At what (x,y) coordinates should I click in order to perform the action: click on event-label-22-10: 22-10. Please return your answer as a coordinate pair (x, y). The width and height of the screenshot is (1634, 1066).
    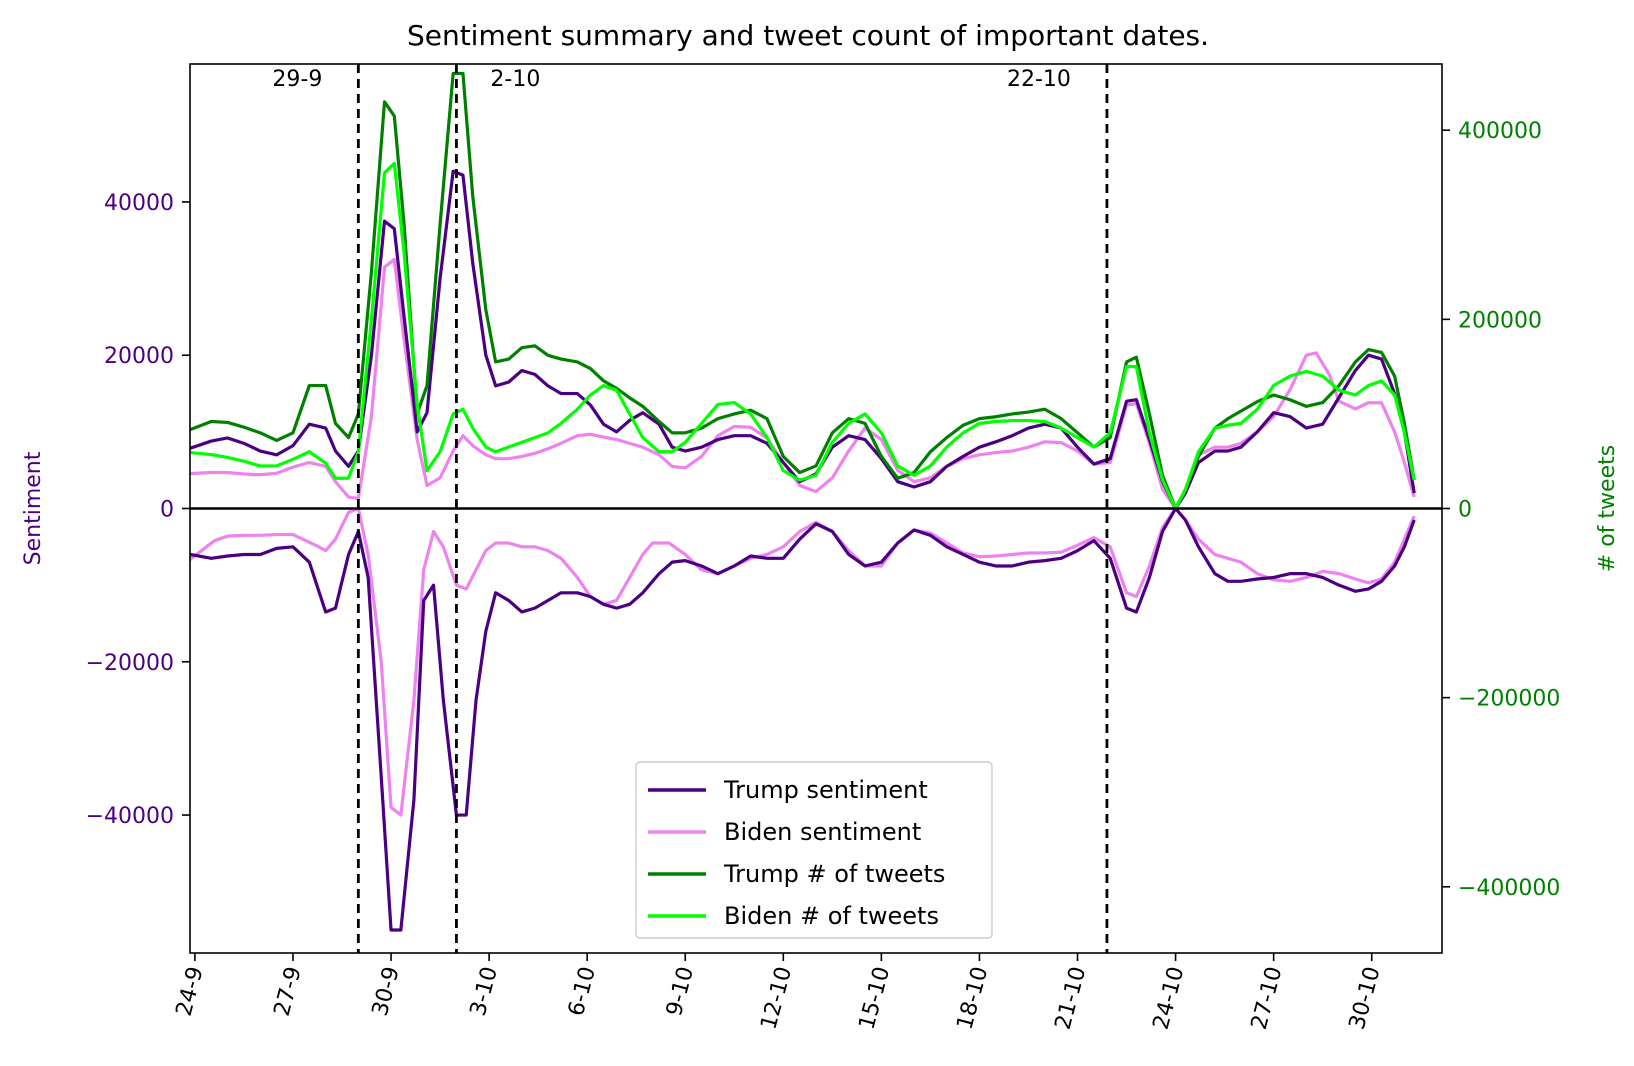
    Looking at the image, I should click on (1039, 79).